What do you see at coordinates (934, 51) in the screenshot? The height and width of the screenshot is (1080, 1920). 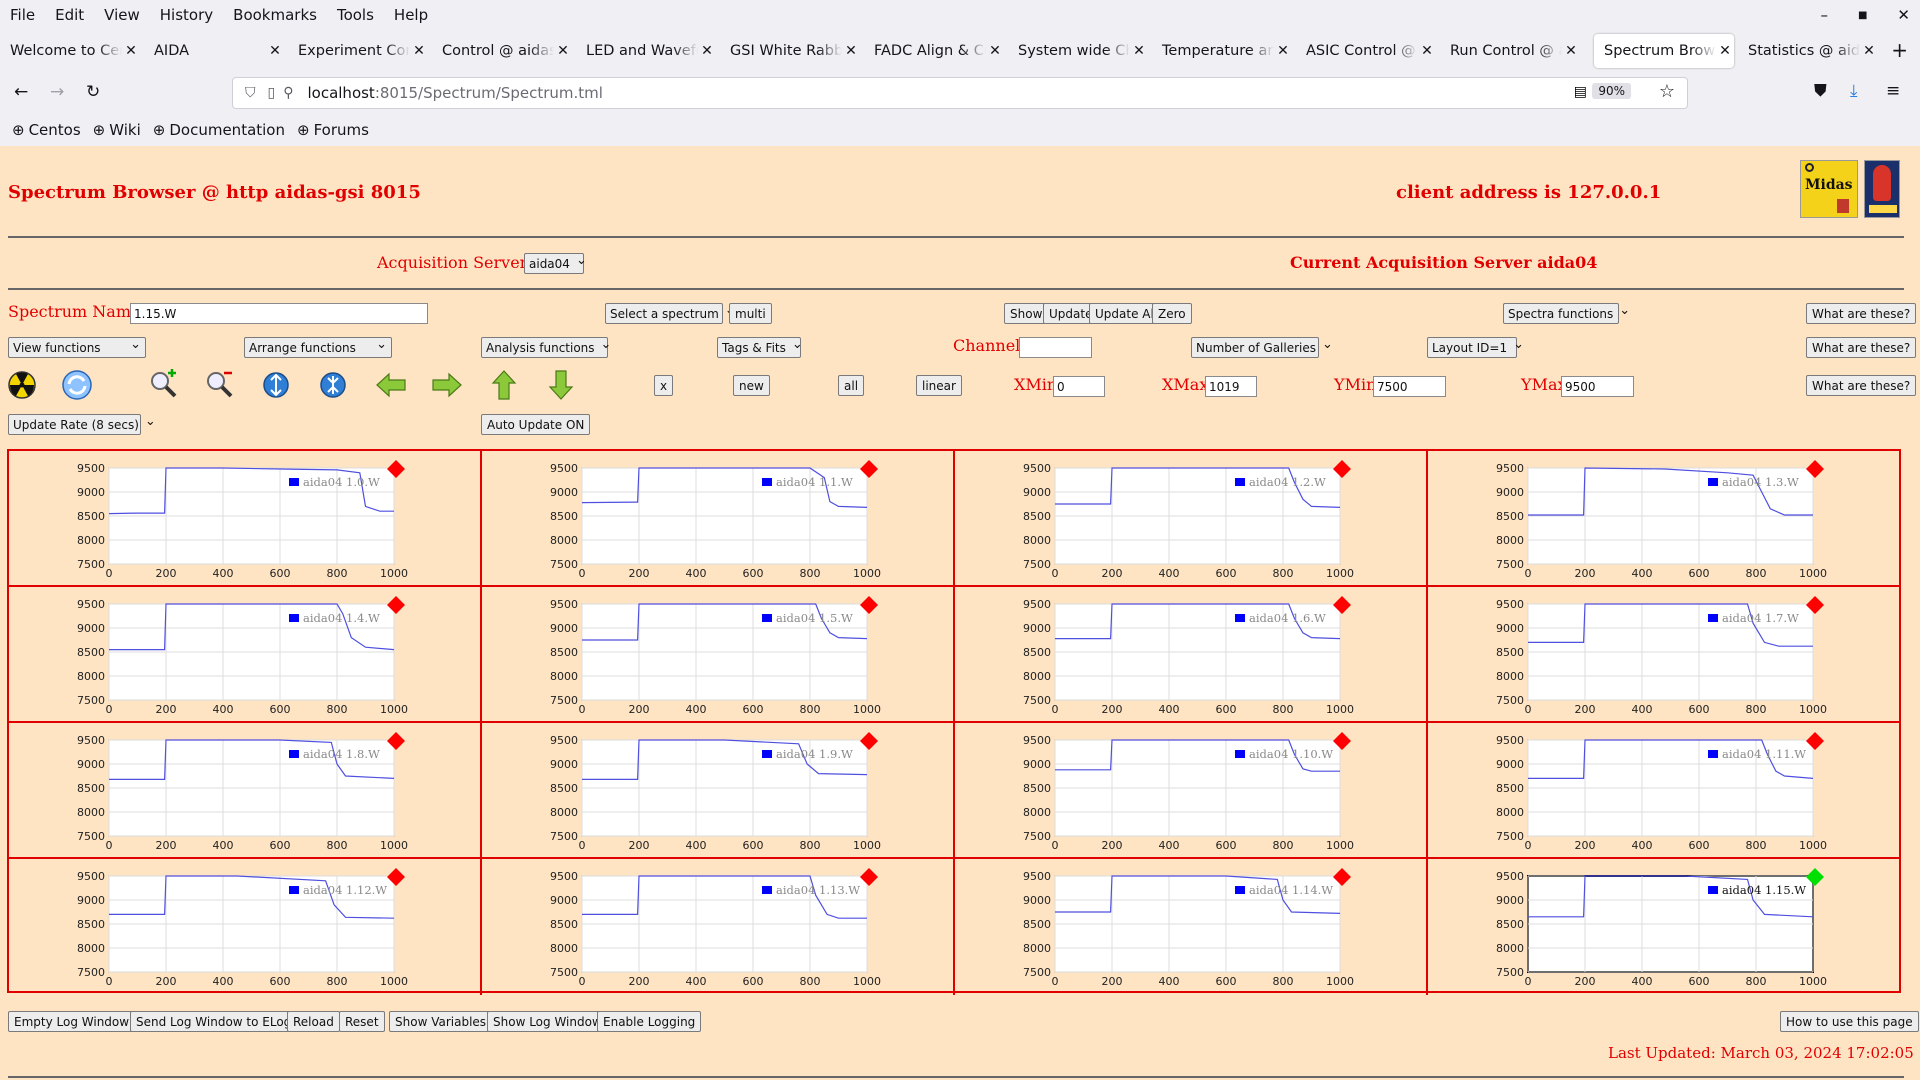 I see `tab-6: FADC Align & Control✕` at bounding box center [934, 51].